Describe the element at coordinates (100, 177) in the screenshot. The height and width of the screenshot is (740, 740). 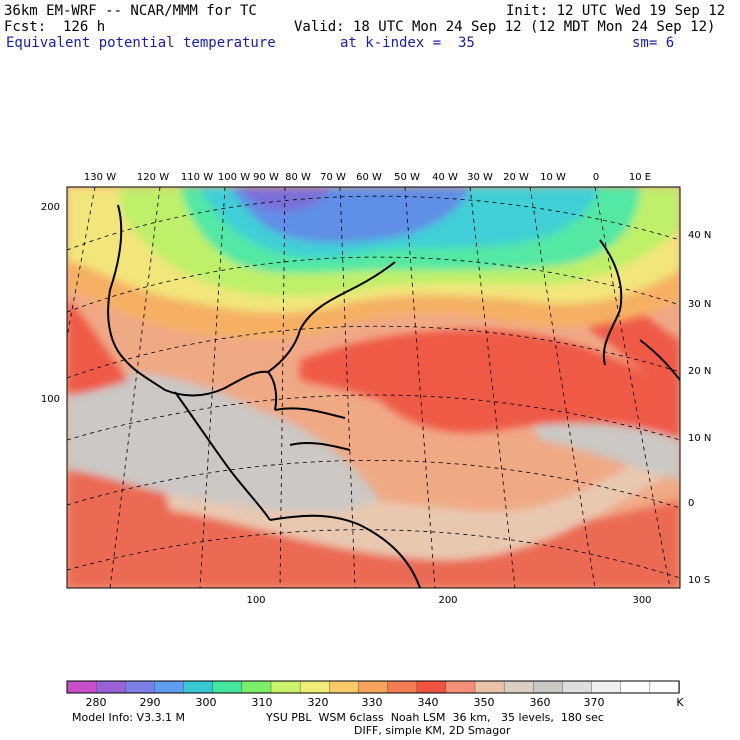
I see `lon-label: 130 W` at that location.